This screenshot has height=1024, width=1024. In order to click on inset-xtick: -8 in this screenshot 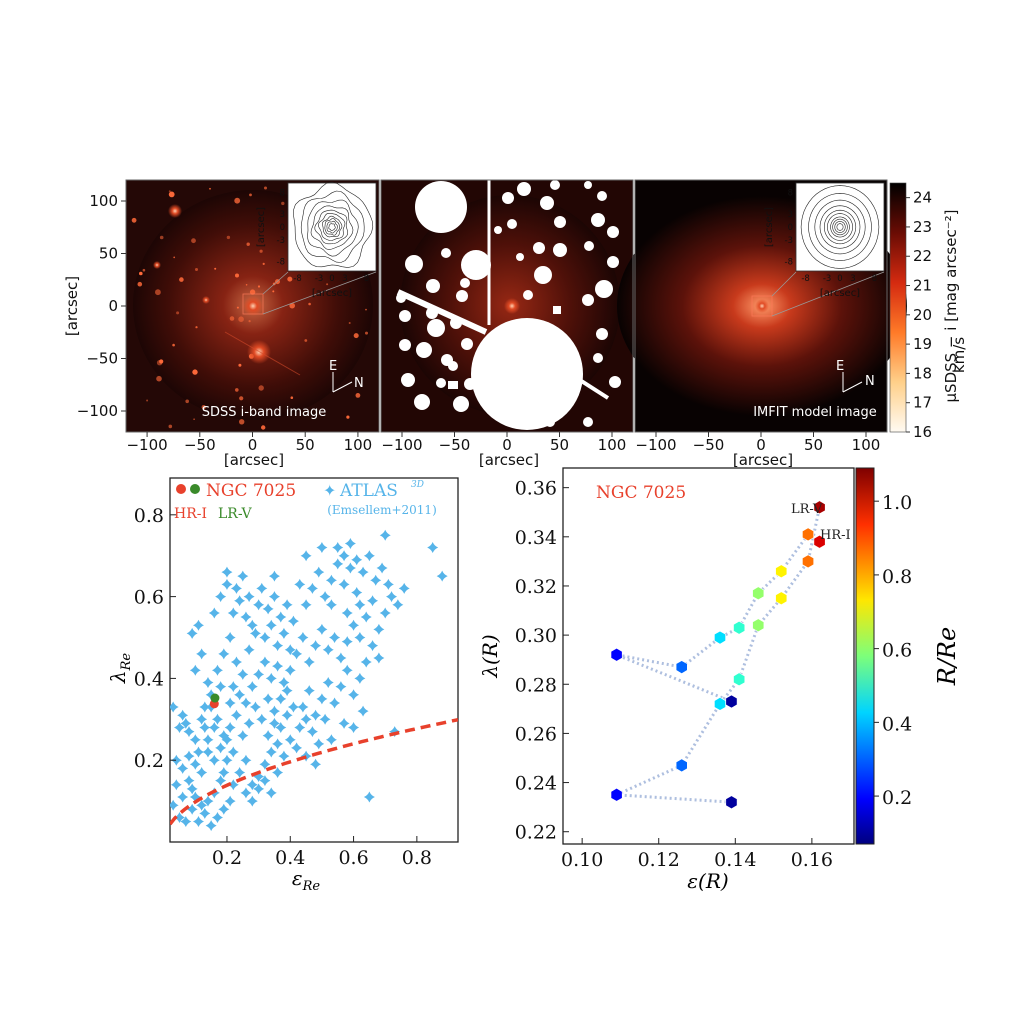, I will do `click(297, 279)`.